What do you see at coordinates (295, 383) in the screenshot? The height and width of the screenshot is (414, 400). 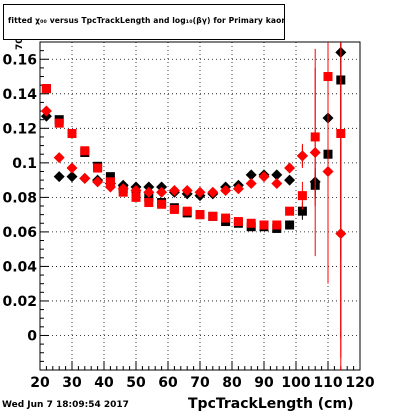 I see `x-tick-label: 100` at bounding box center [295, 383].